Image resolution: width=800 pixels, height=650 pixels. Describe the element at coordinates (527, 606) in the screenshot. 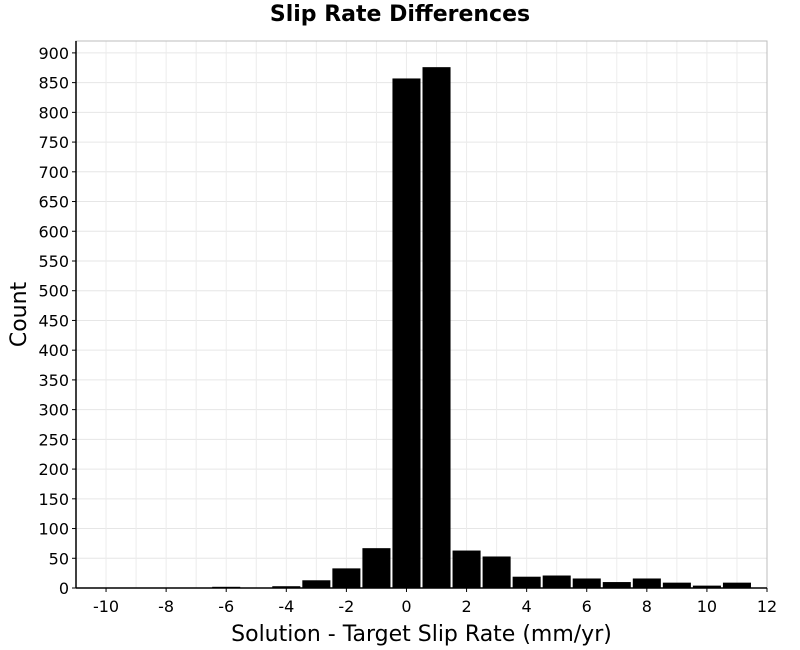

I see `x-tick-label: 4` at that location.